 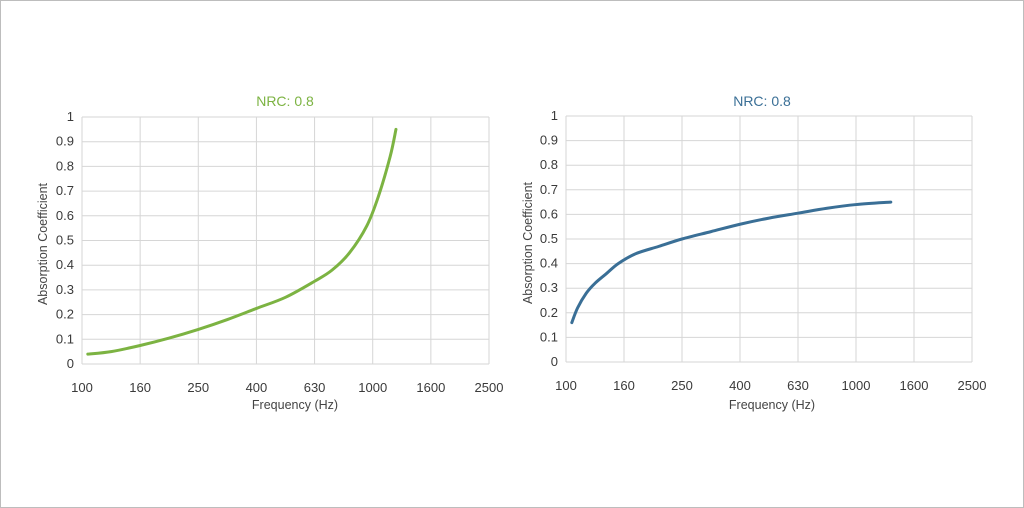 What do you see at coordinates (70, 116) in the screenshot?
I see `chart-left-ytick-label: 1` at bounding box center [70, 116].